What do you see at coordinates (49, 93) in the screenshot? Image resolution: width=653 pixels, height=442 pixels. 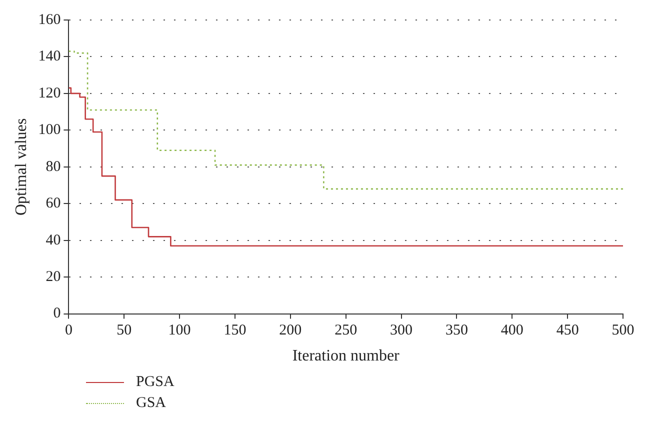 I see `y-tick-label: 120` at bounding box center [49, 93].